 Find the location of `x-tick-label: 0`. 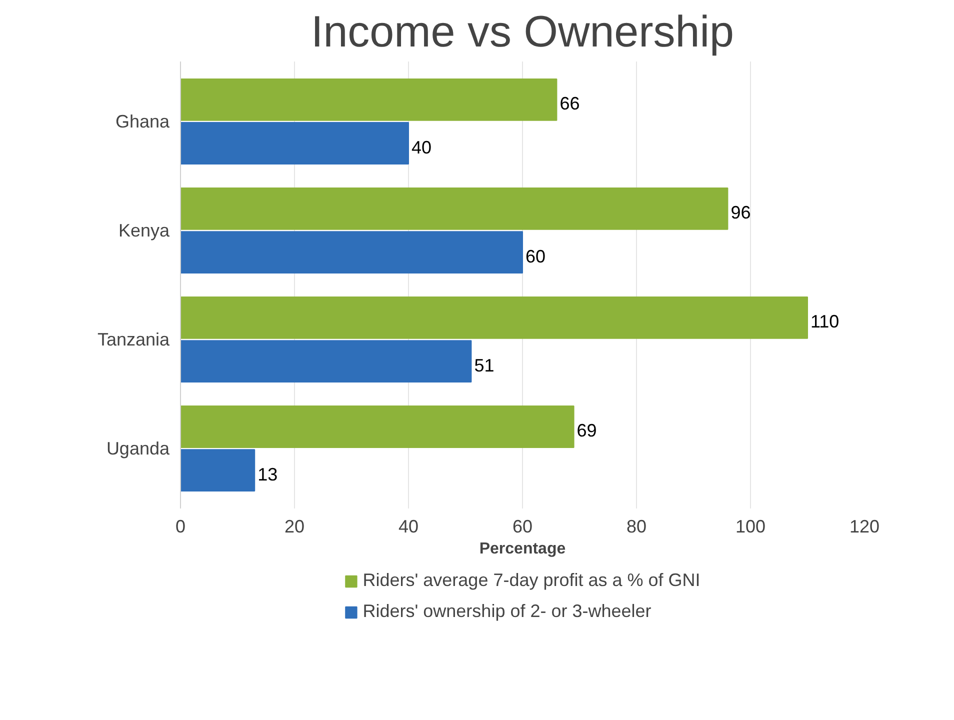

x-tick-label: 0 is located at coordinates (180, 526).